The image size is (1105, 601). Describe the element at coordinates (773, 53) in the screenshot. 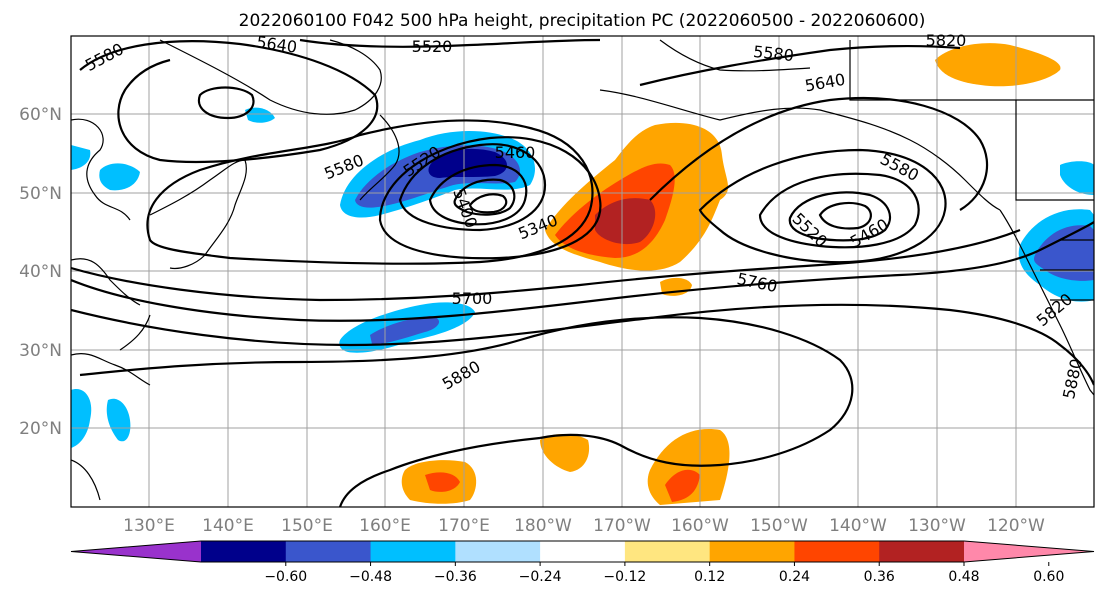

I see `contour-label: 5580` at that location.